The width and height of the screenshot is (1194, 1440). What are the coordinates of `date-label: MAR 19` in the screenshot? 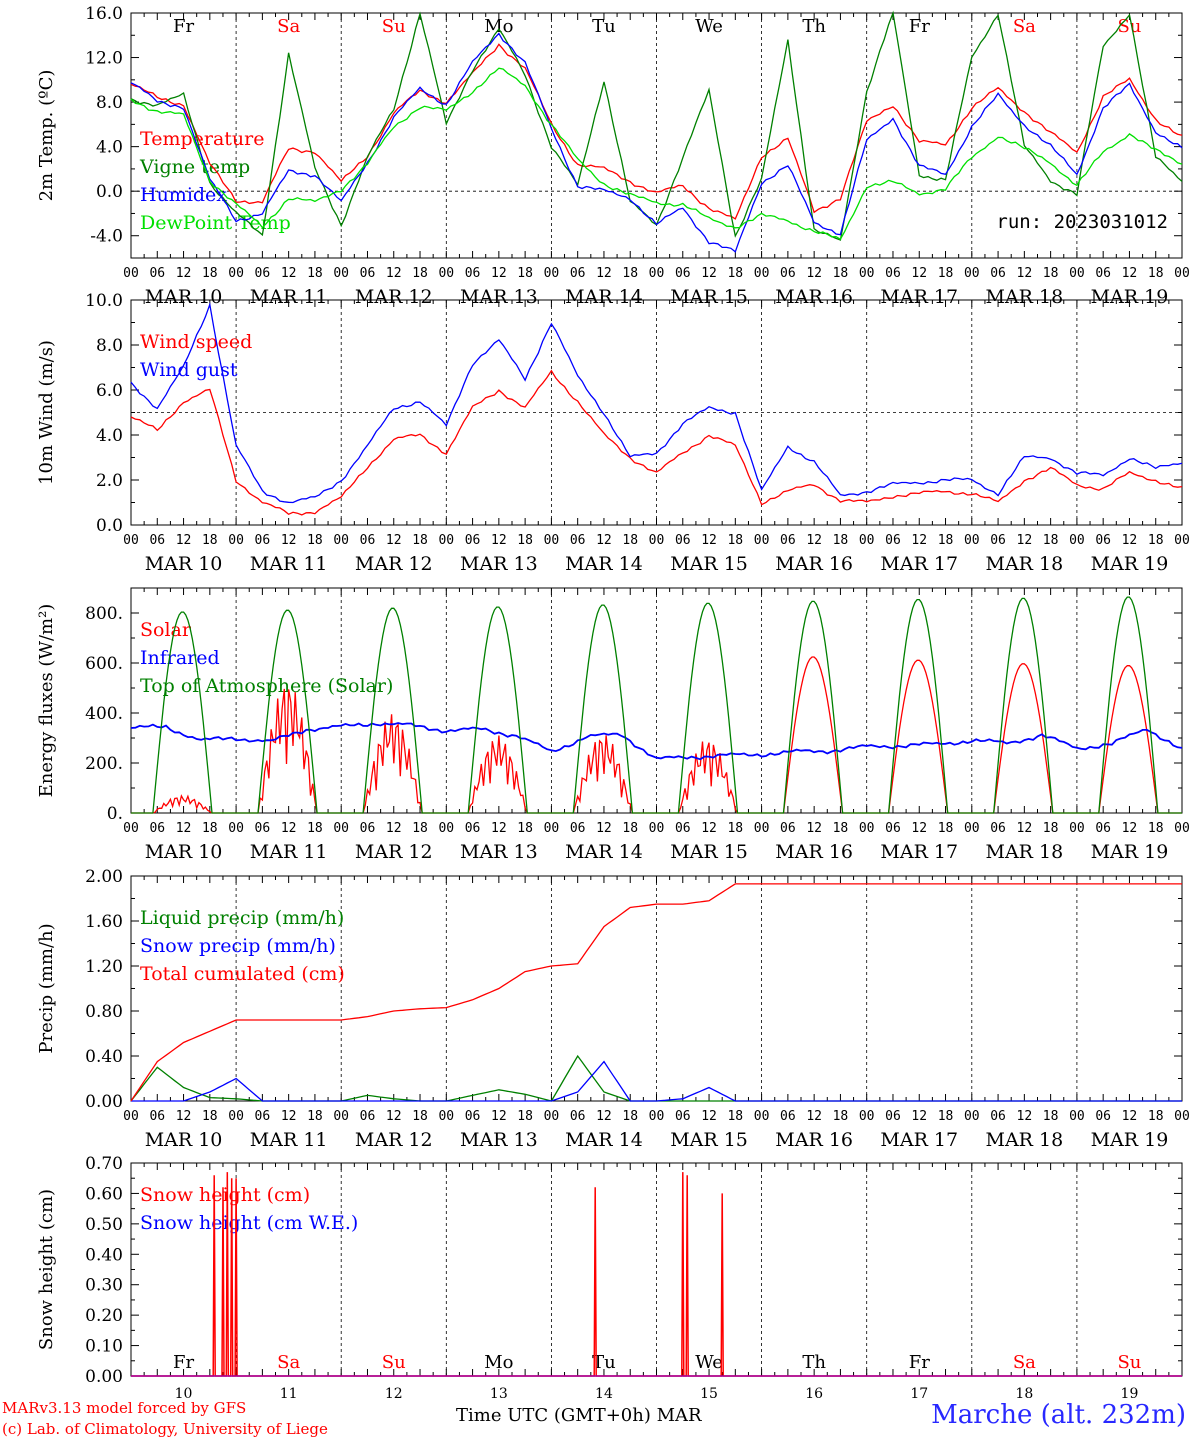 It's located at (1130, 564).